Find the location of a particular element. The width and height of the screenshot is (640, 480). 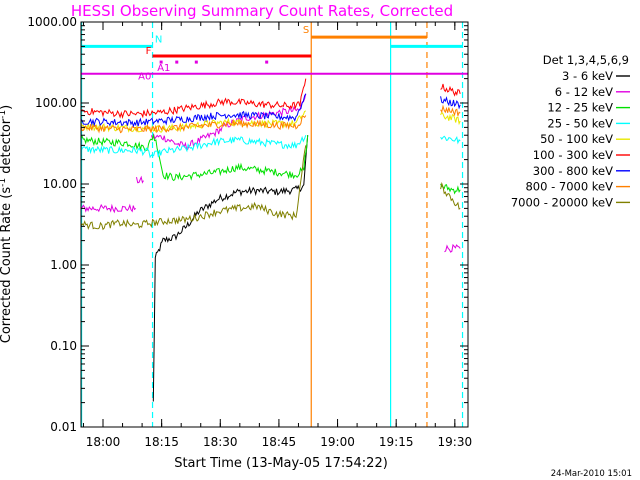

legend-label-8: 7000 - 20000 keV is located at coordinates (562, 202).